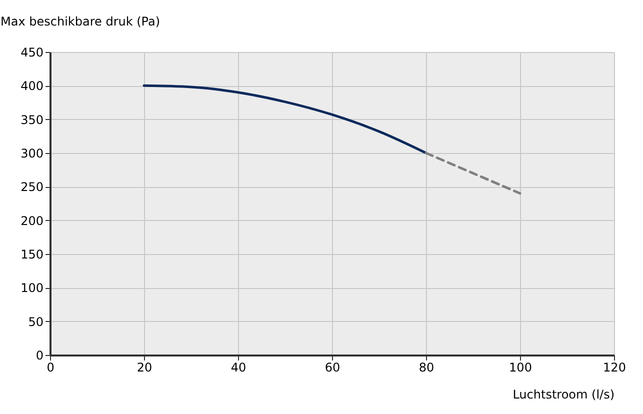 Image resolution: width=643 pixels, height=414 pixels. Describe the element at coordinates (144, 367) in the screenshot. I see `x-tick-label: 20` at that location.